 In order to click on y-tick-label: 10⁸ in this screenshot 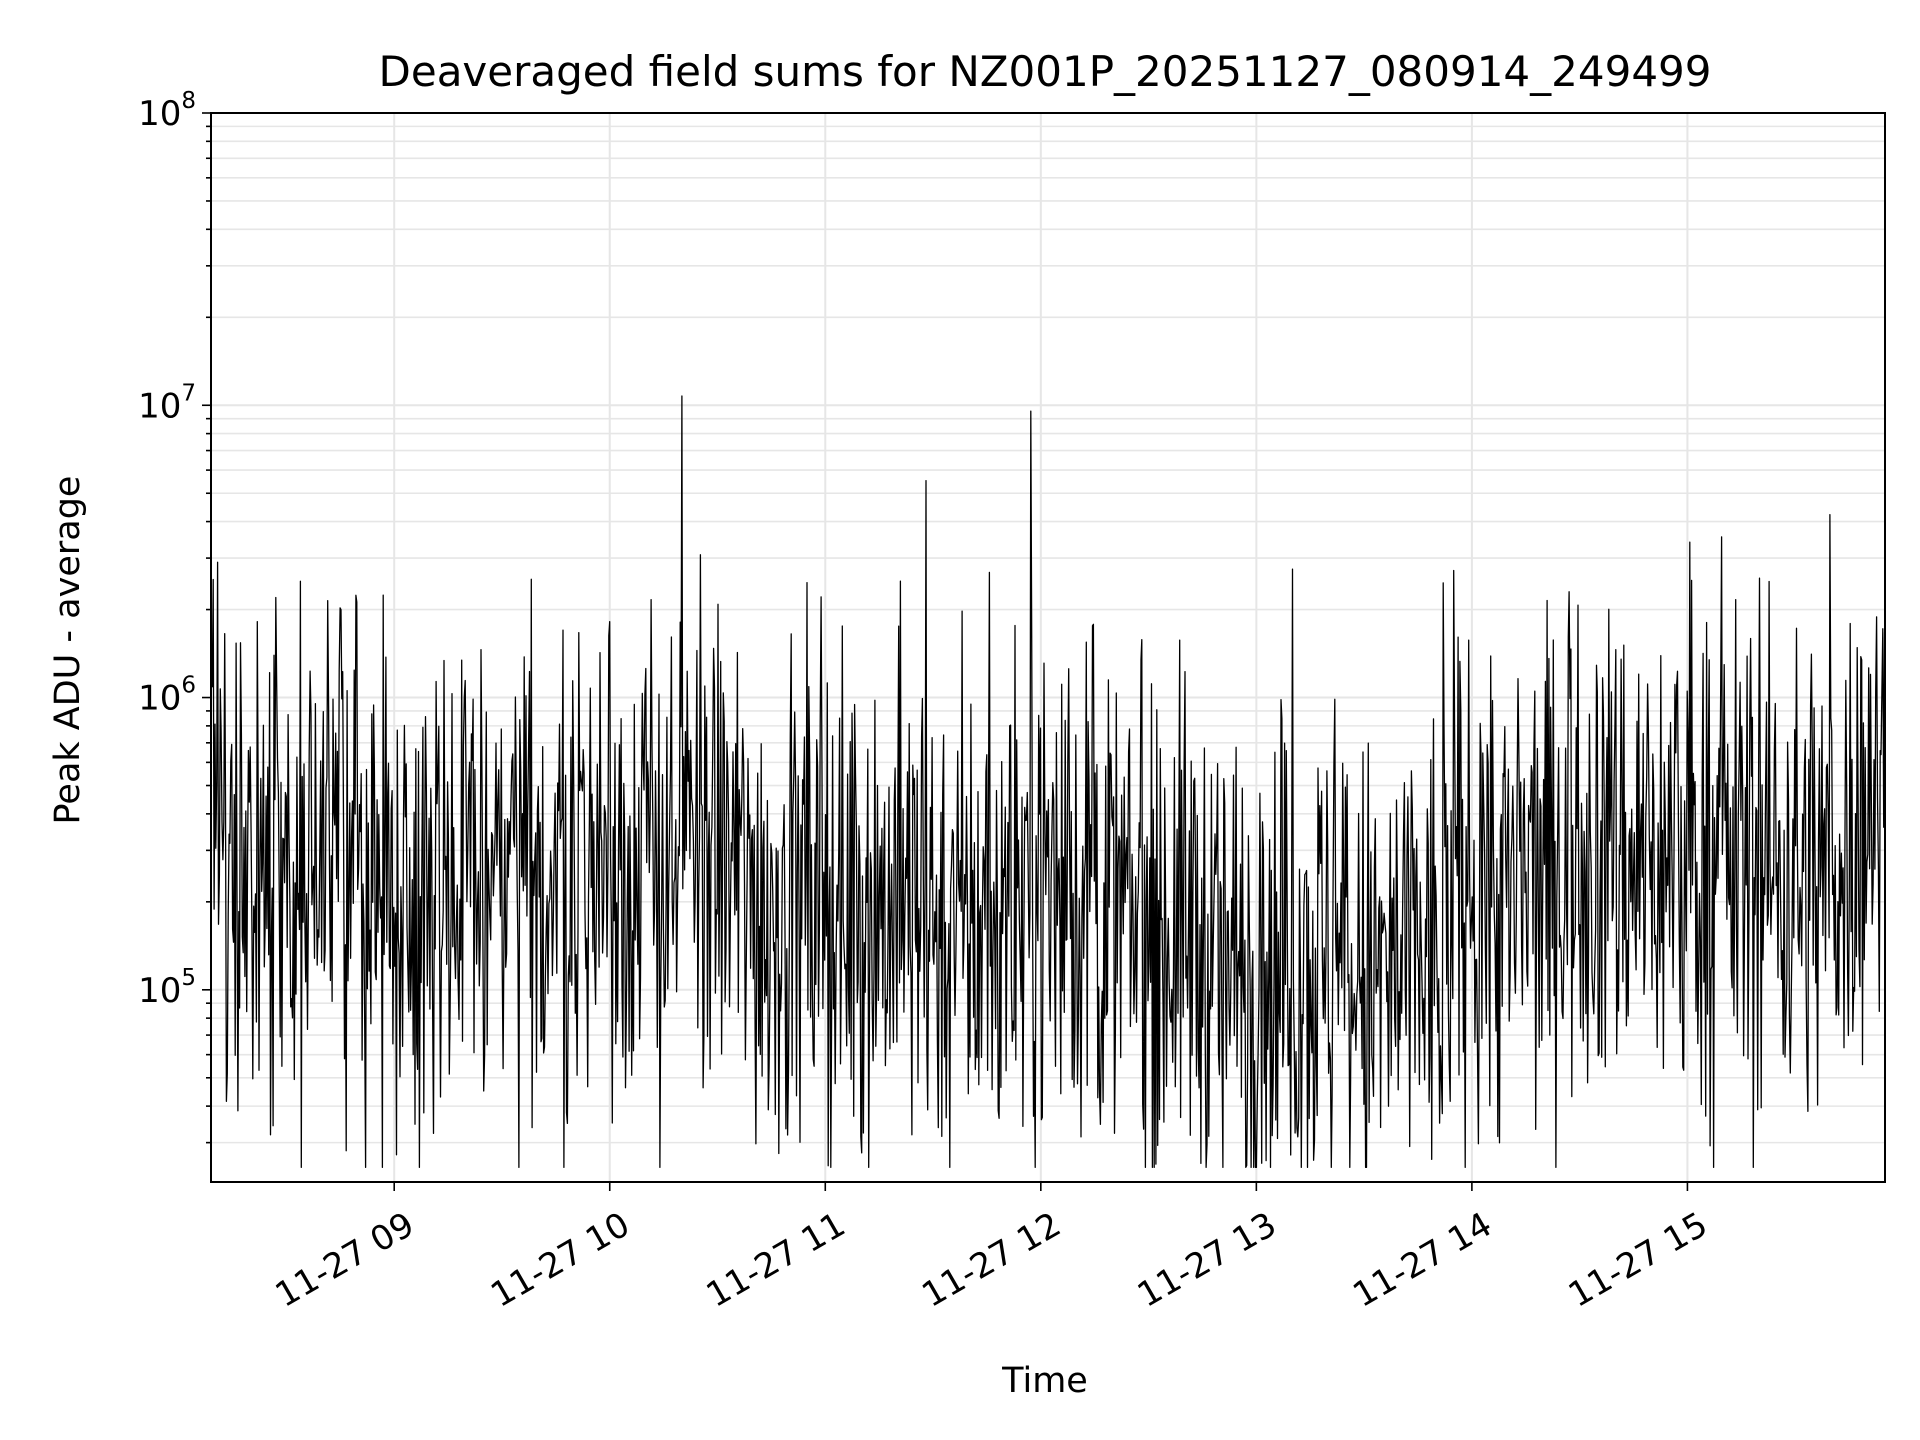, I will do `click(167, 111)`.